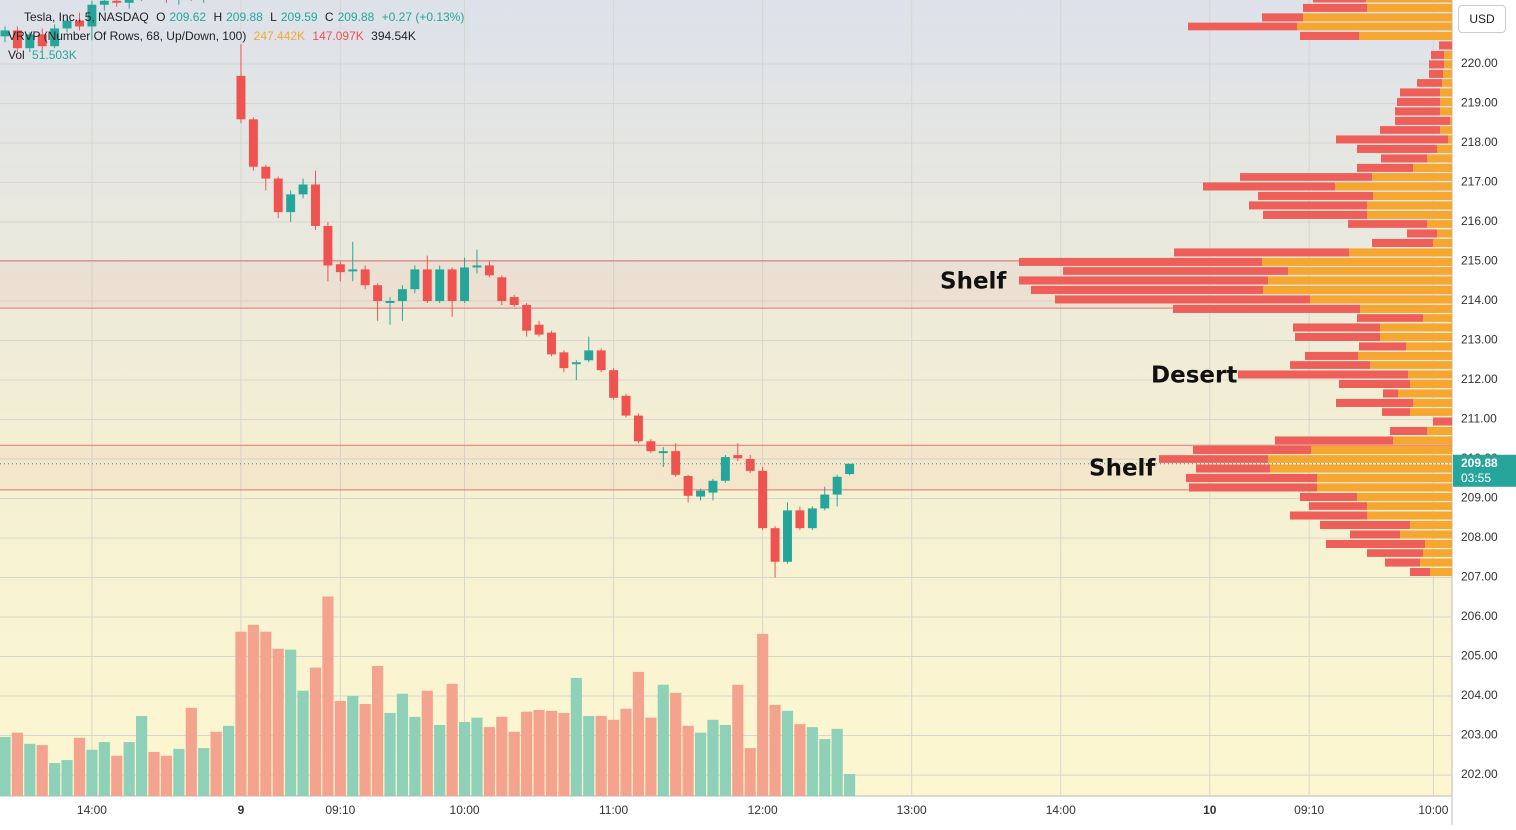 This screenshot has width=1516, height=830. I want to click on annotation: Desert, so click(1194, 376).